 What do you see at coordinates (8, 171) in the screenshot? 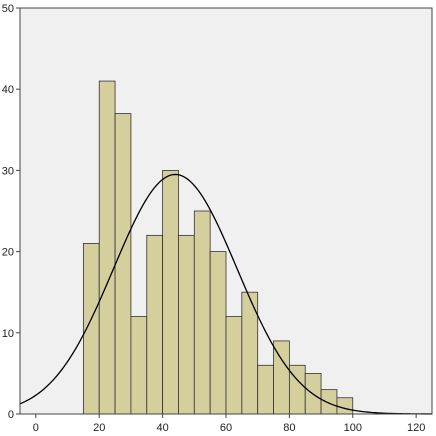
I see `y-tick-label: 30` at bounding box center [8, 171].